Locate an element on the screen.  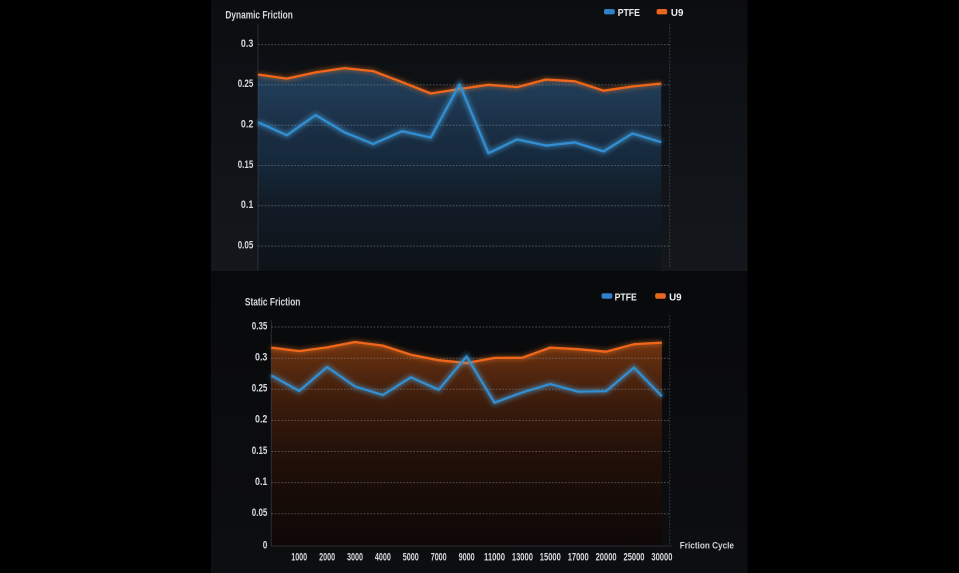
svg-text: 13000 is located at coordinates (522, 558).